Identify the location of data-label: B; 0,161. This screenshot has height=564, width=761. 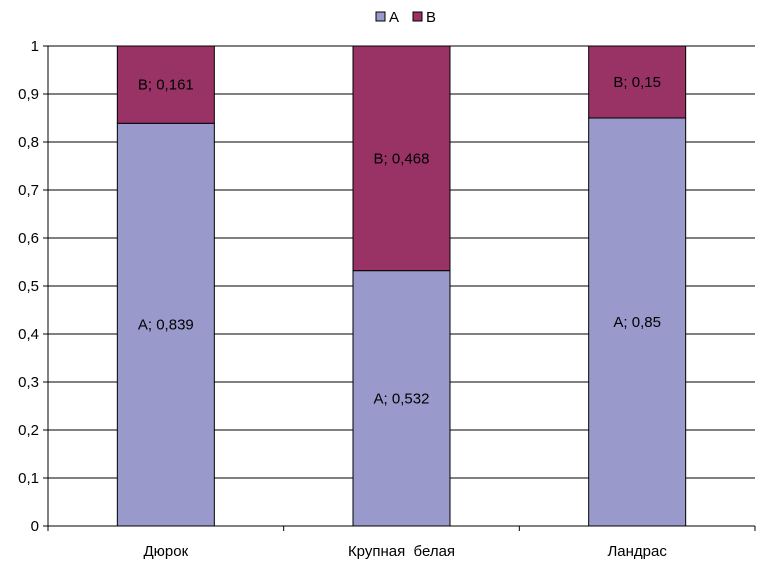
(166, 85).